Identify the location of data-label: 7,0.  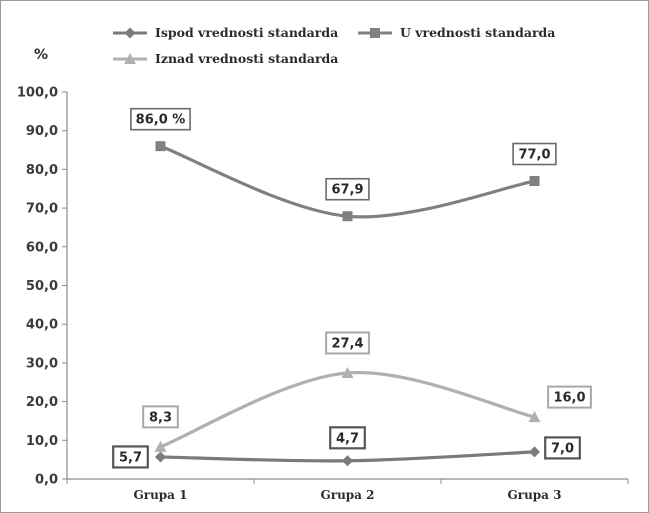
(562, 448).